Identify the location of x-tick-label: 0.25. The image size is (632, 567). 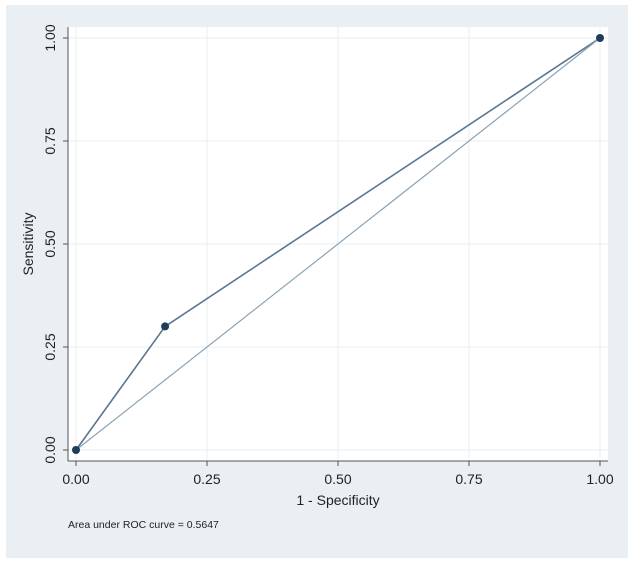
(206, 479).